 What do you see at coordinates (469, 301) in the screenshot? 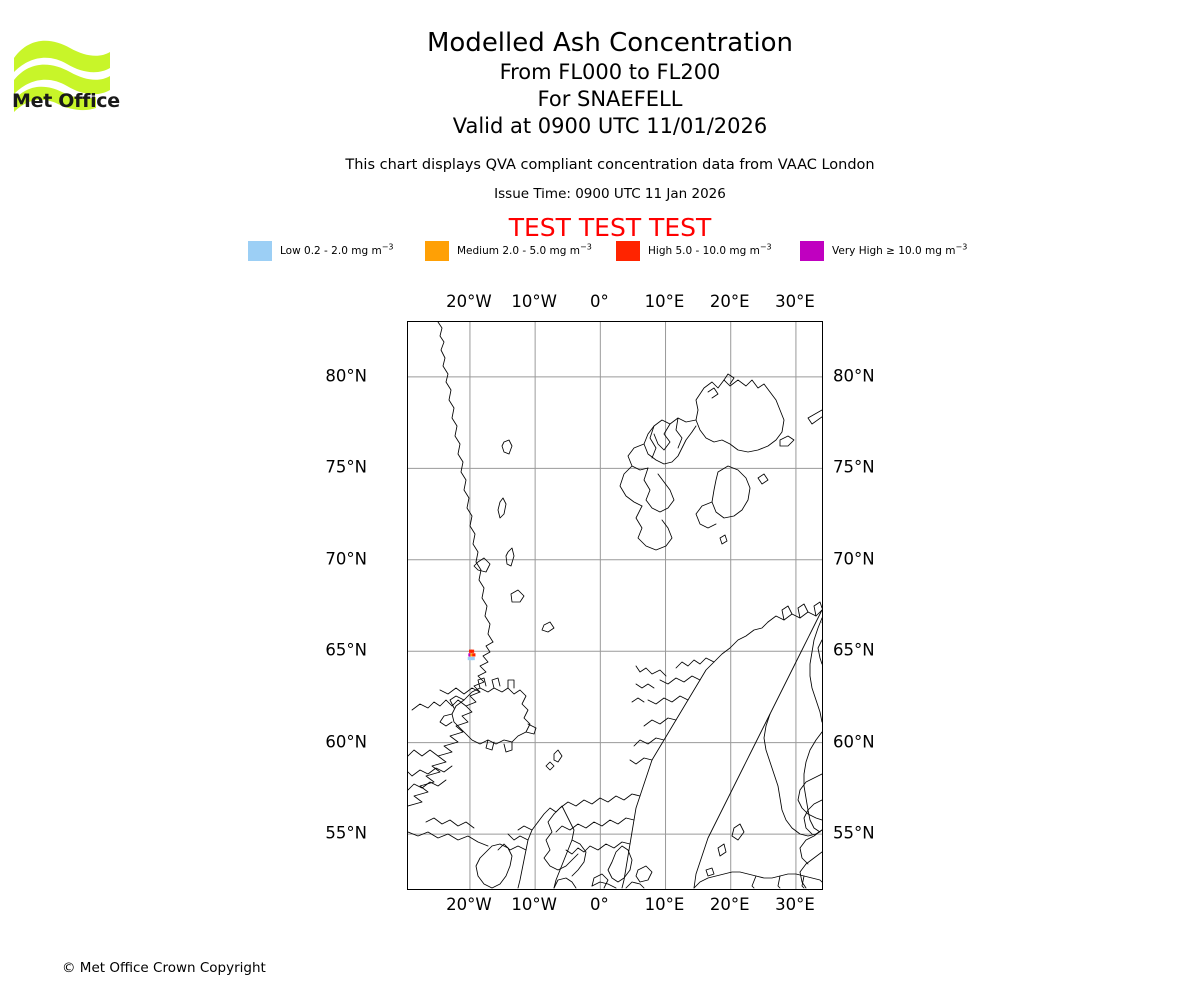
I see `lon-tick-top: 20°W` at bounding box center [469, 301].